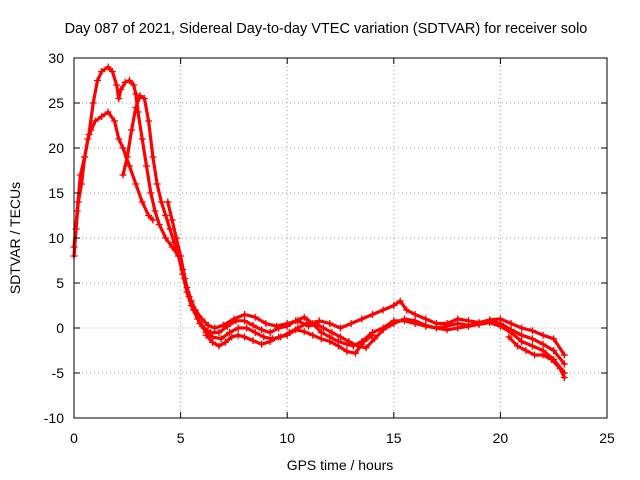 The height and width of the screenshot is (480, 640). What do you see at coordinates (56, 58) in the screenshot?
I see `y-tick-label: 30` at bounding box center [56, 58].